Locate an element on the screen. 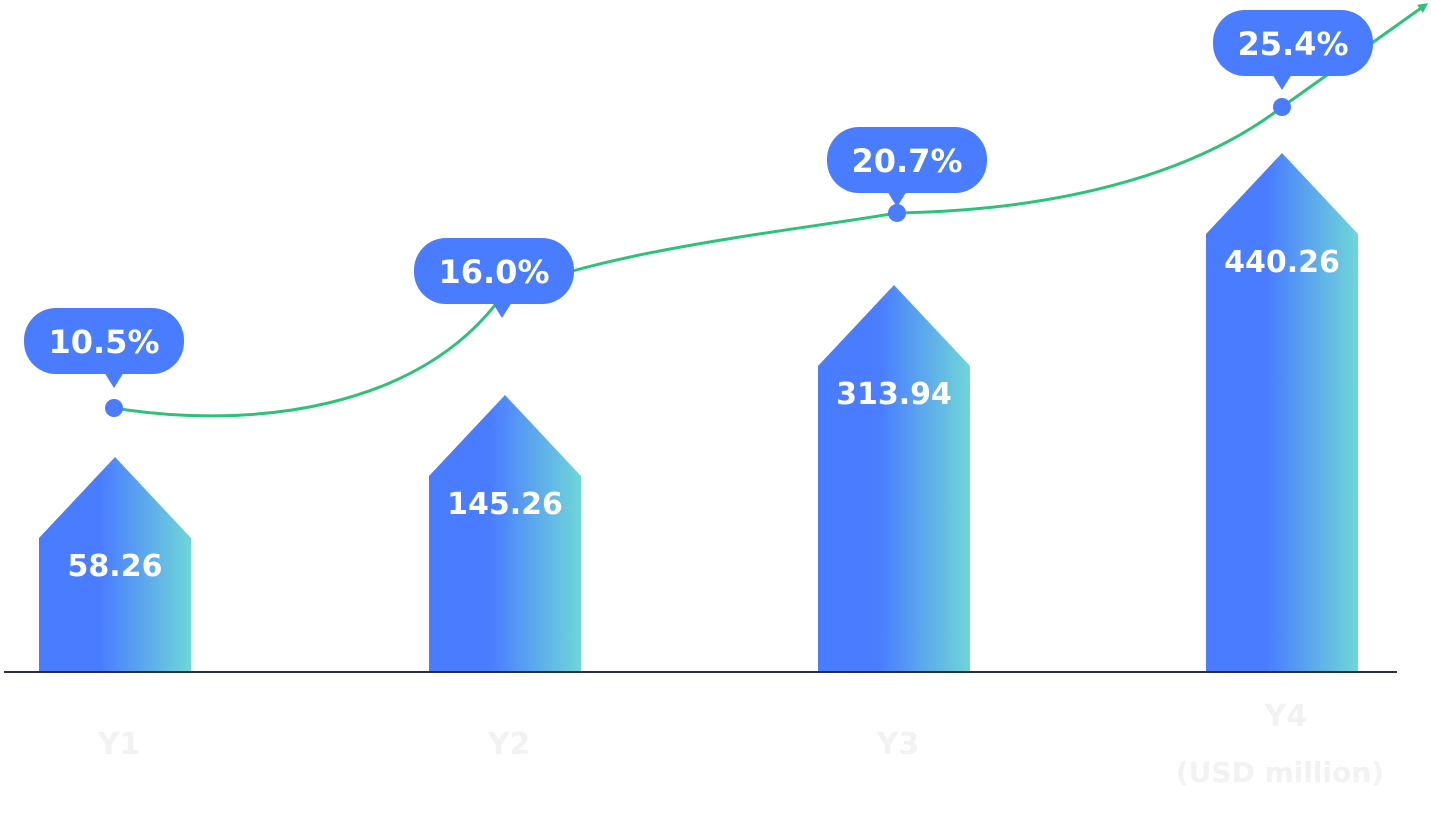 This screenshot has height=813, width=1431. bar-y2 is located at coordinates (505, 533).